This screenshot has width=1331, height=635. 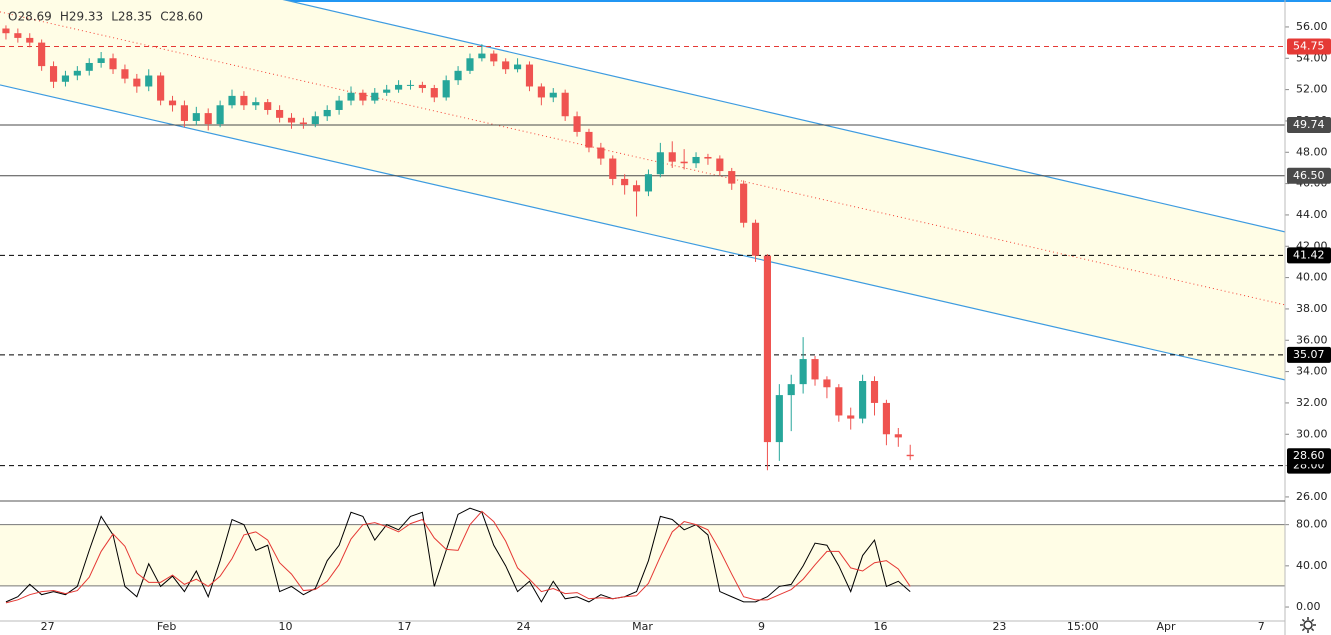 I want to click on y-tick-label: 38.00, so click(x=1312, y=308).